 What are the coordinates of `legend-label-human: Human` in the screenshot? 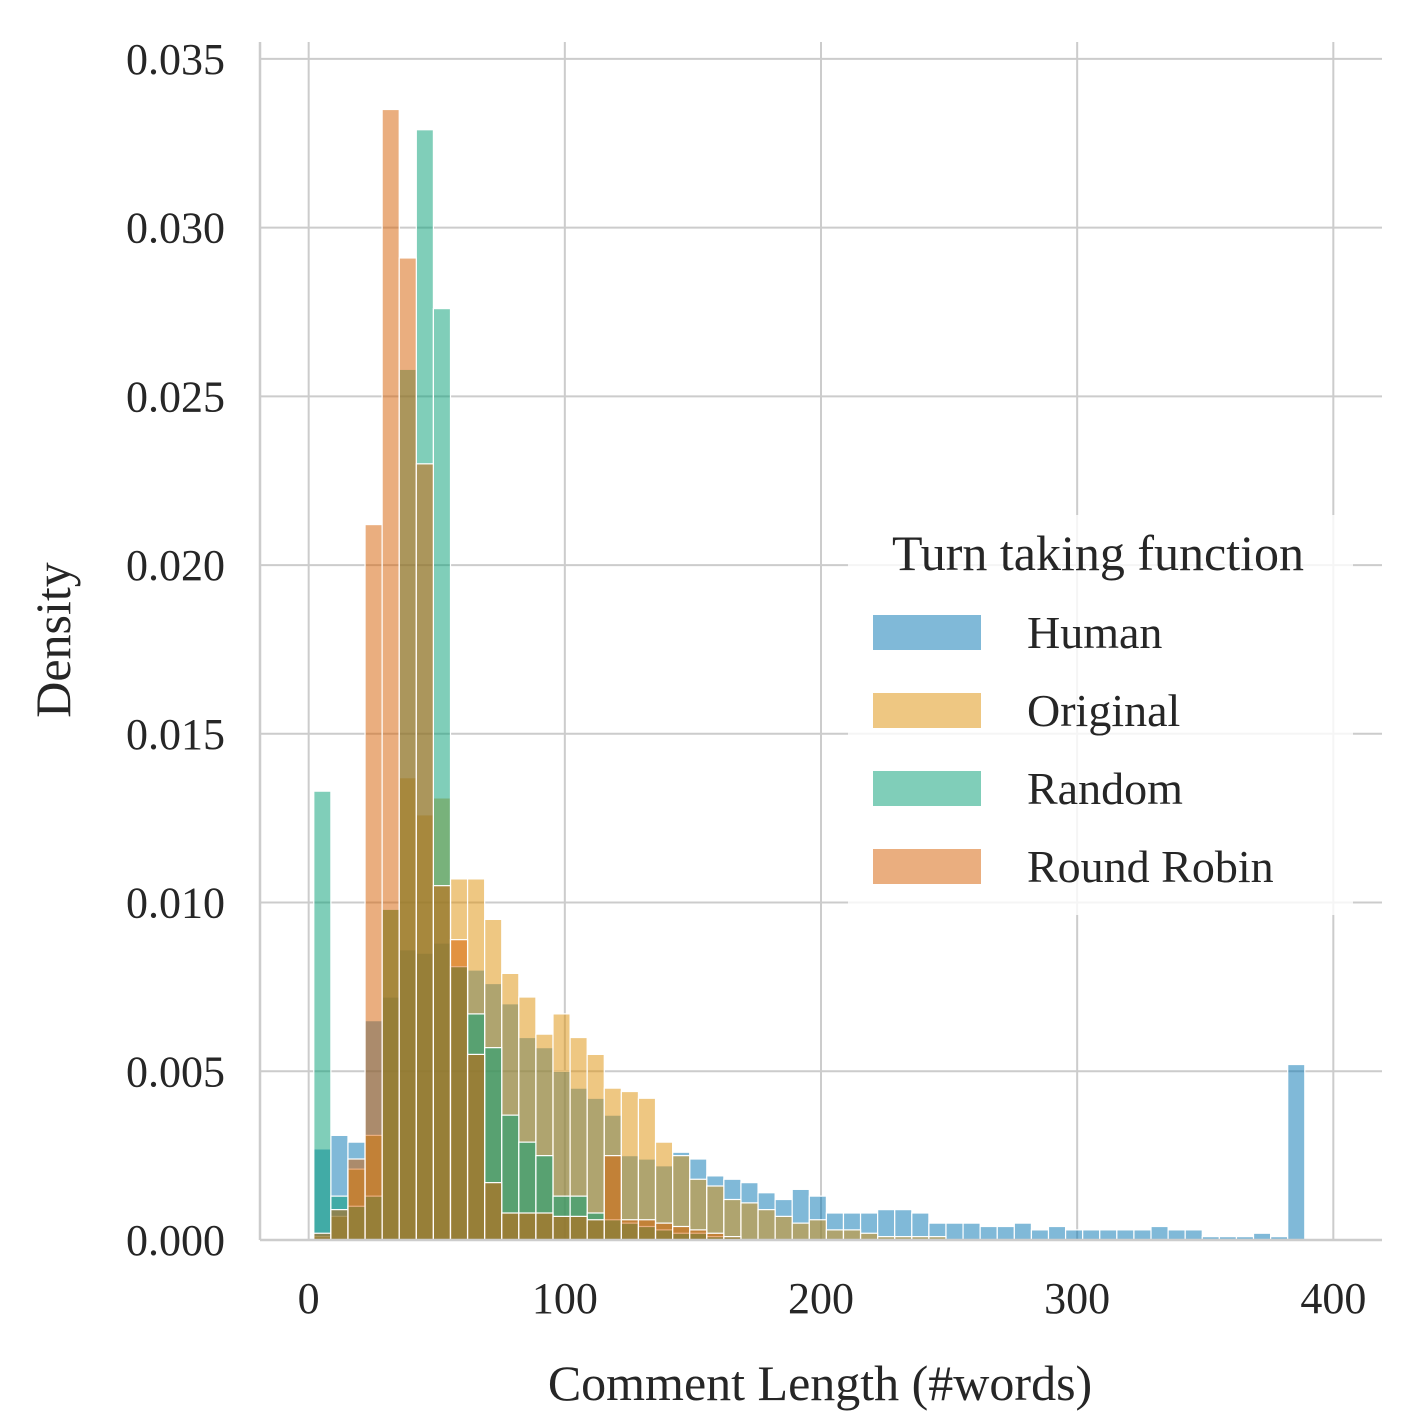 It's located at (1094, 632).